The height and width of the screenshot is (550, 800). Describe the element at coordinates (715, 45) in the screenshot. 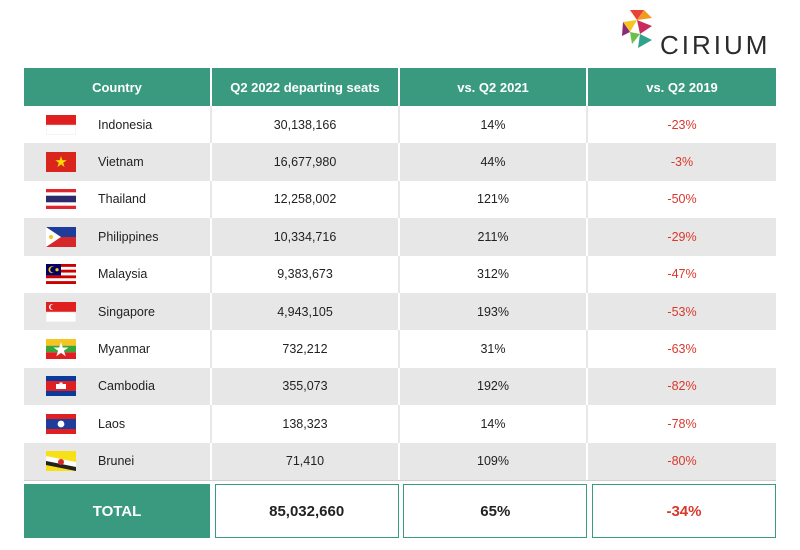

I see `brand-name: CIRIUM` at that location.